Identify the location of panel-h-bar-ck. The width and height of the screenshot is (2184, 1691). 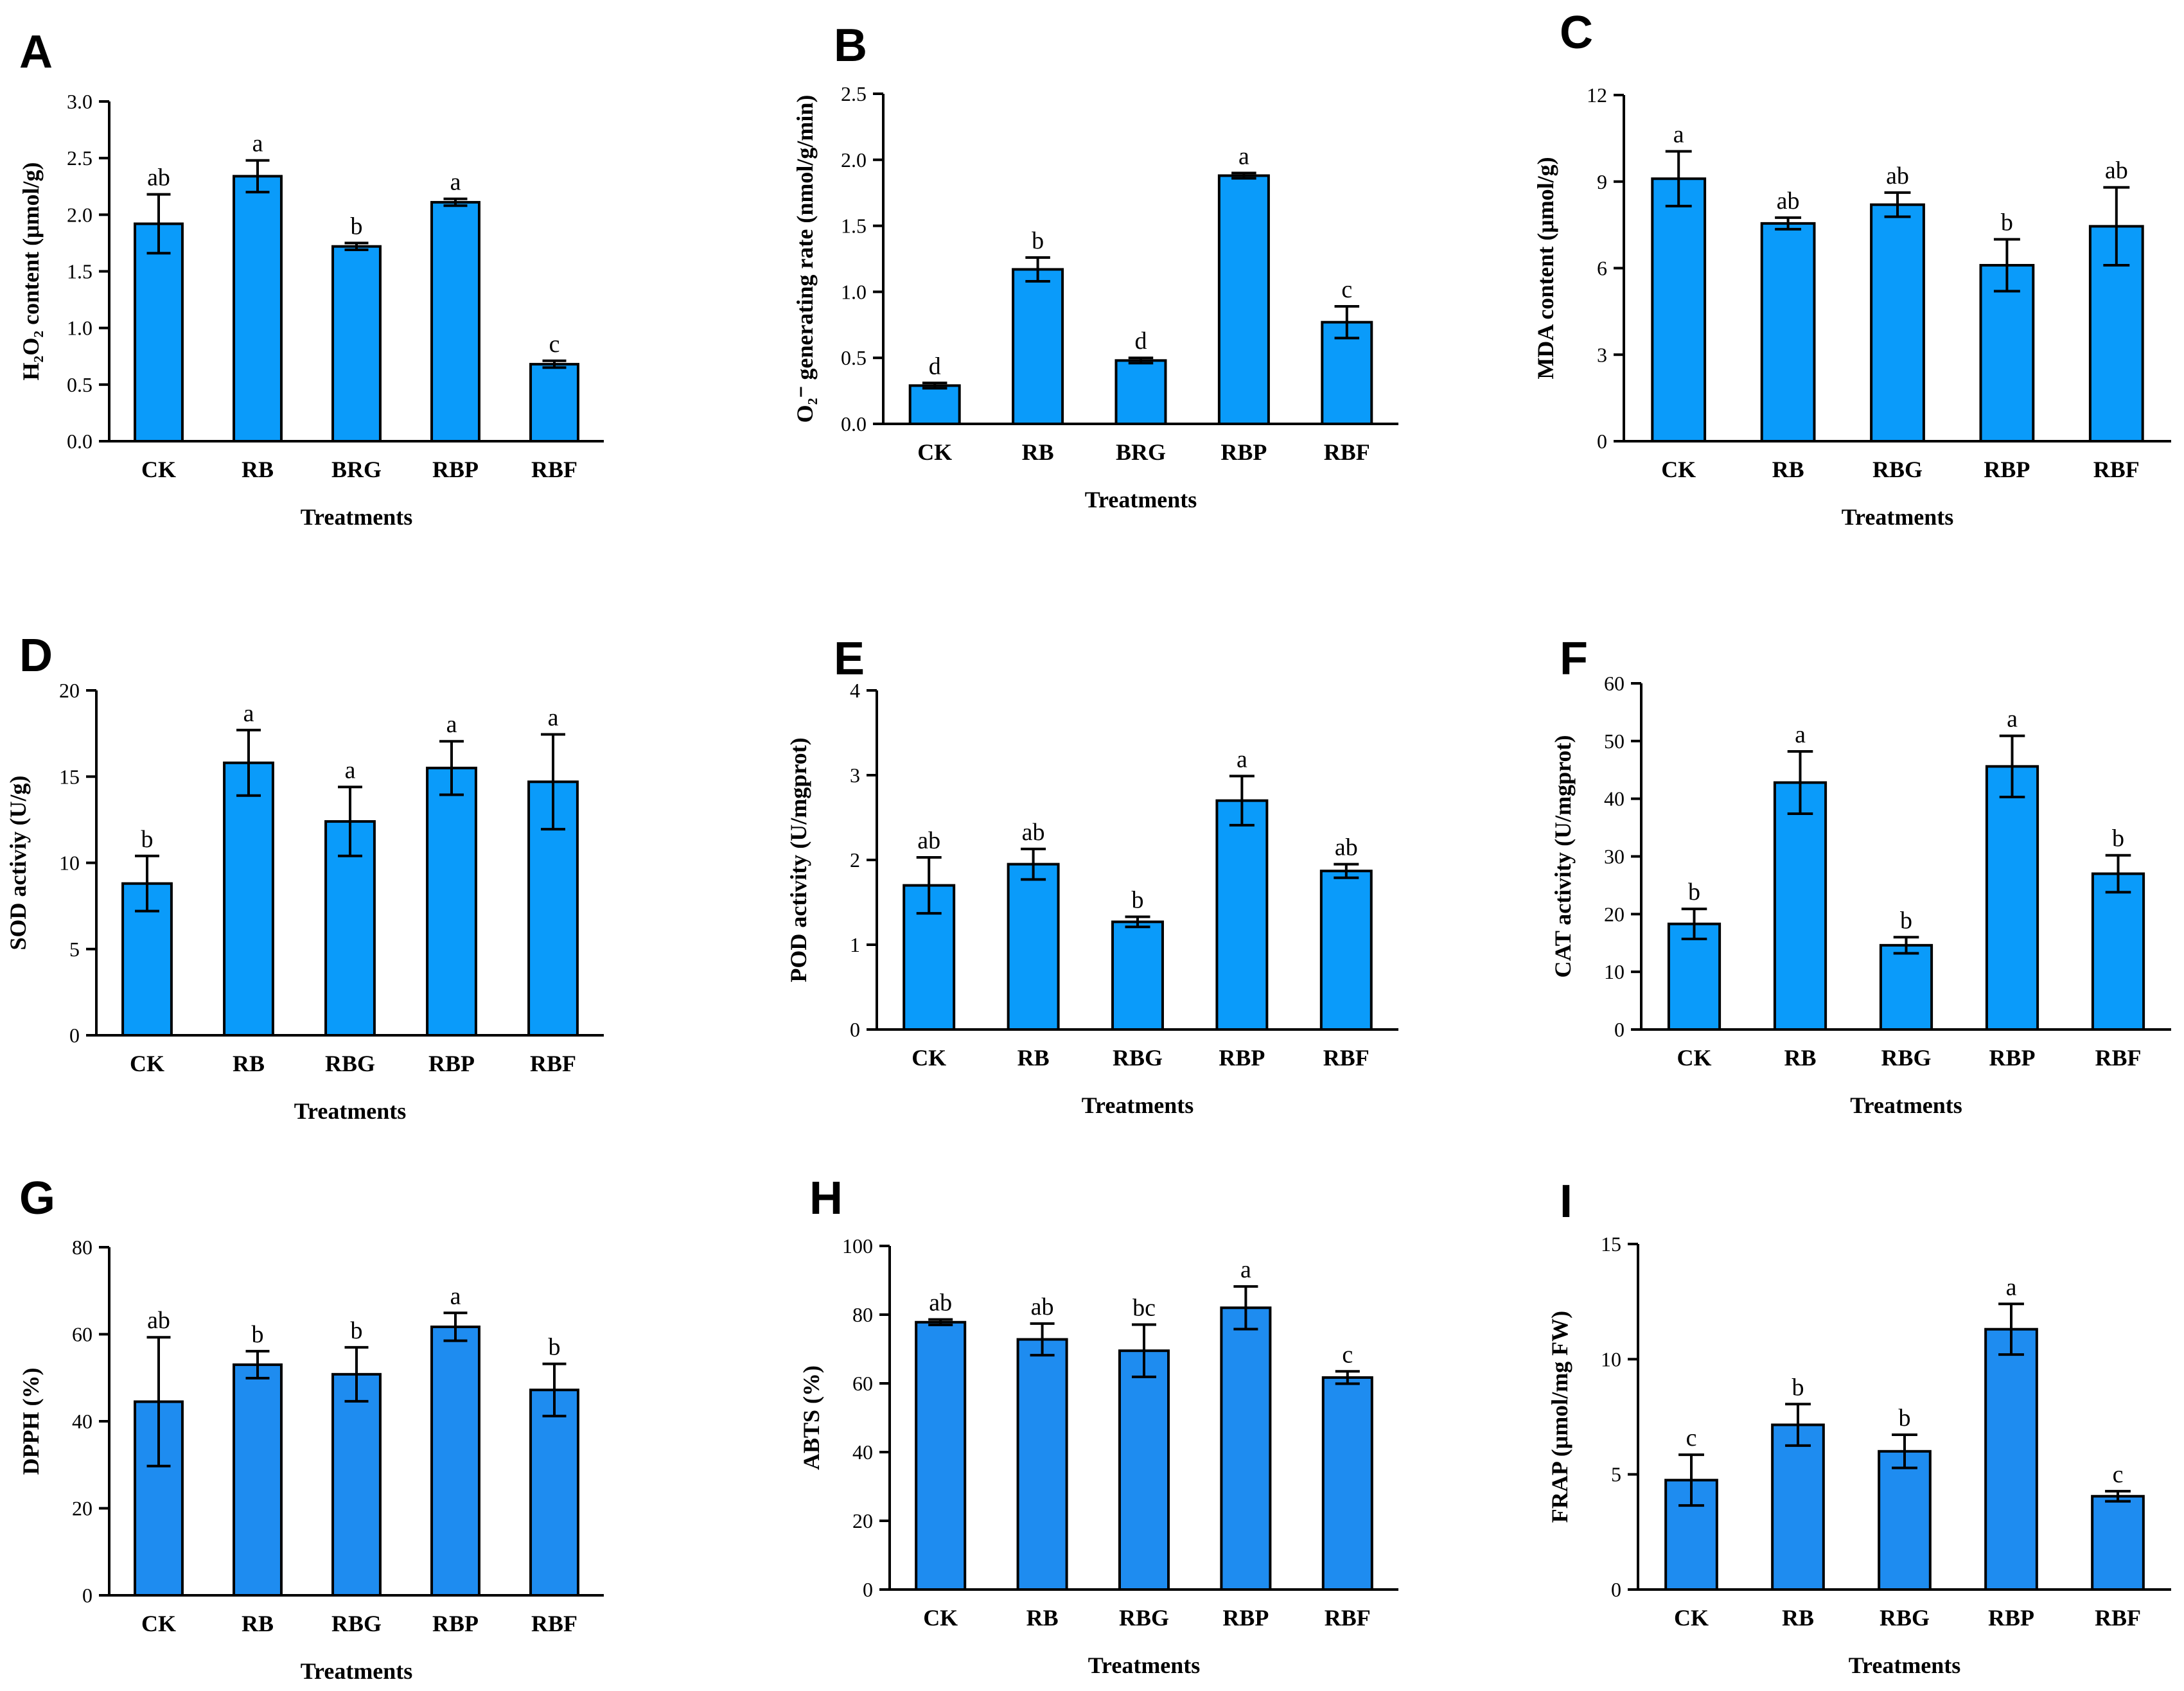
(941, 1456).